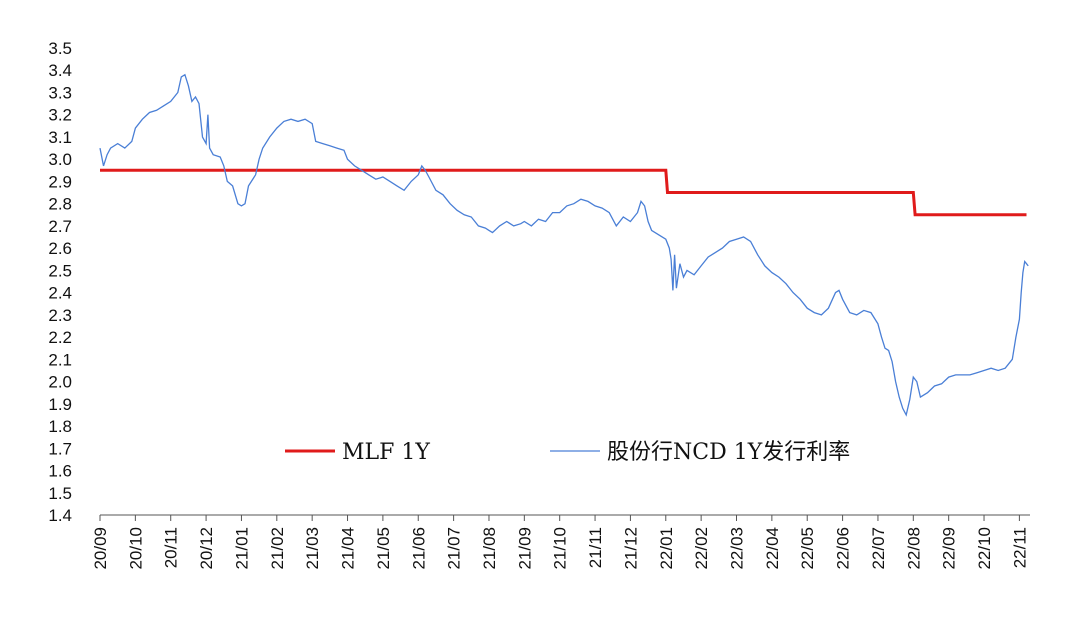 Image resolution: width=1078 pixels, height=622 pixels. Describe the element at coordinates (60, 315) in the screenshot. I see `y-tick-label: 2.3` at that location.